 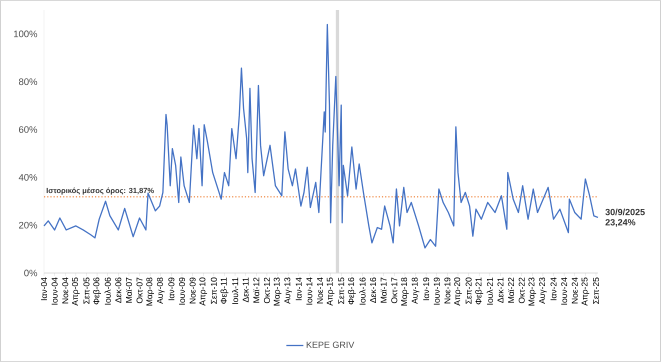 I want to click on x-tick-label: Νοε-19, so click(x=447, y=291).